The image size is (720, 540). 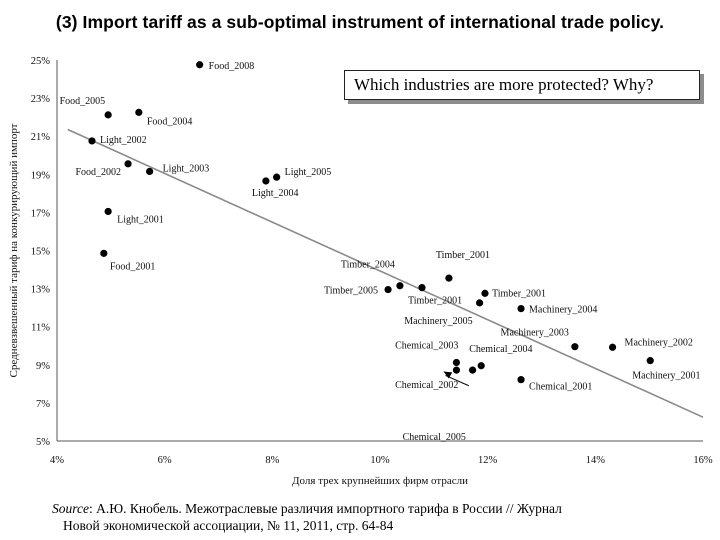 What do you see at coordinates (456, 379) in the screenshot?
I see `annotation-arrow` at bounding box center [456, 379].